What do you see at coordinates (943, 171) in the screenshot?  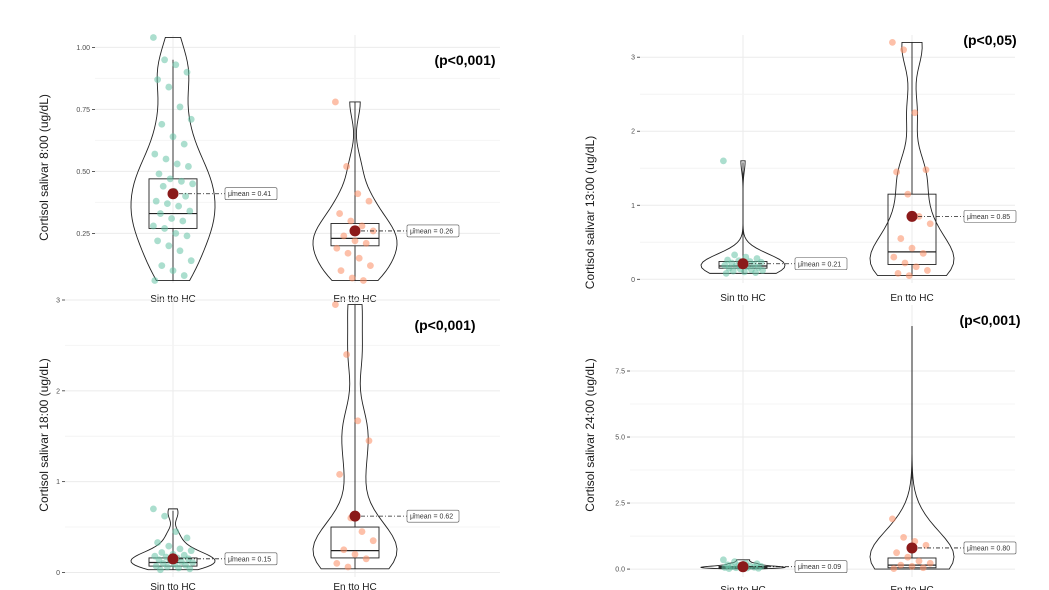 I see `group-2: μ̂mean = 0.85 En tto HC` at bounding box center [943, 171].